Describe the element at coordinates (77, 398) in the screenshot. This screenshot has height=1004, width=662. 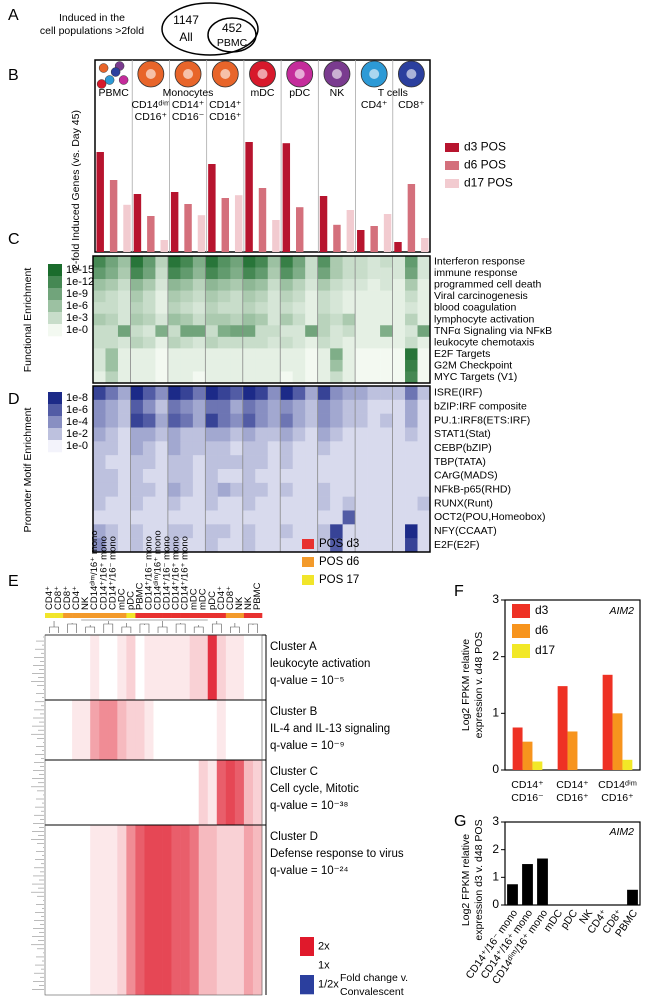
I see `colorbar-label: 1e-8` at that location.